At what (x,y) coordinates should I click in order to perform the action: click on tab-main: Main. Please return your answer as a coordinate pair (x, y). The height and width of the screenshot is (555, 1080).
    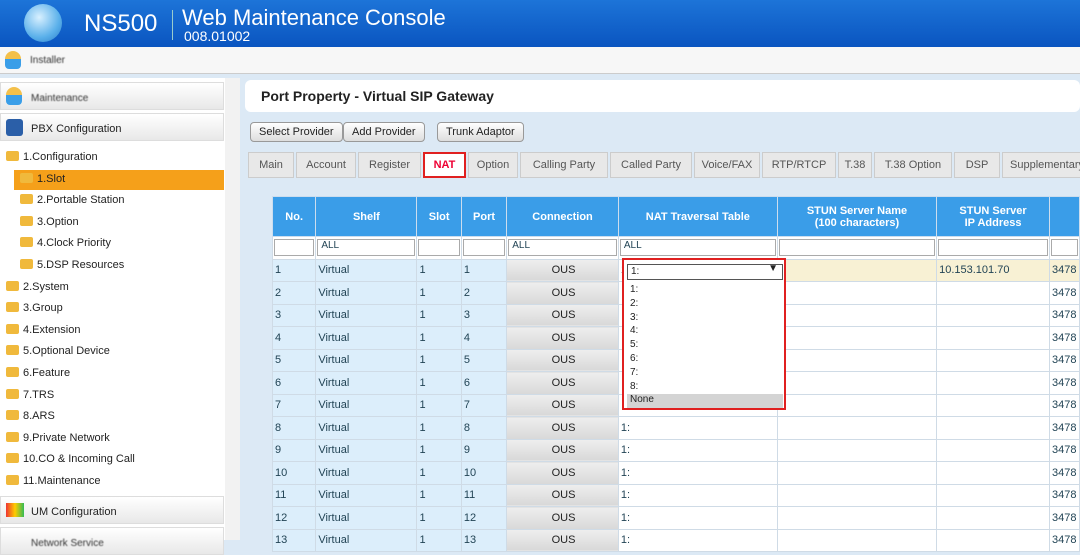
    Looking at the image, I should click on (271, 165).